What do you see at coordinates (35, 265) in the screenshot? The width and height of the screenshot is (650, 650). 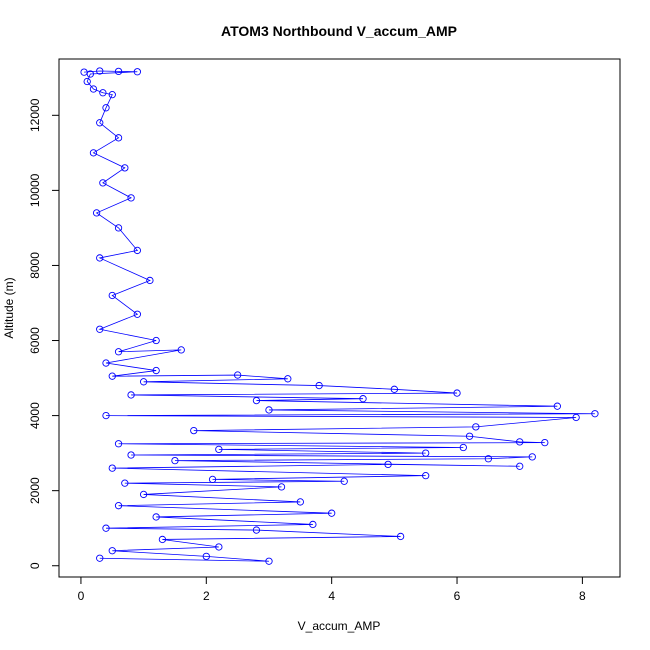 I see `y-tick-label: 8000` at bounding box center [35, 265].